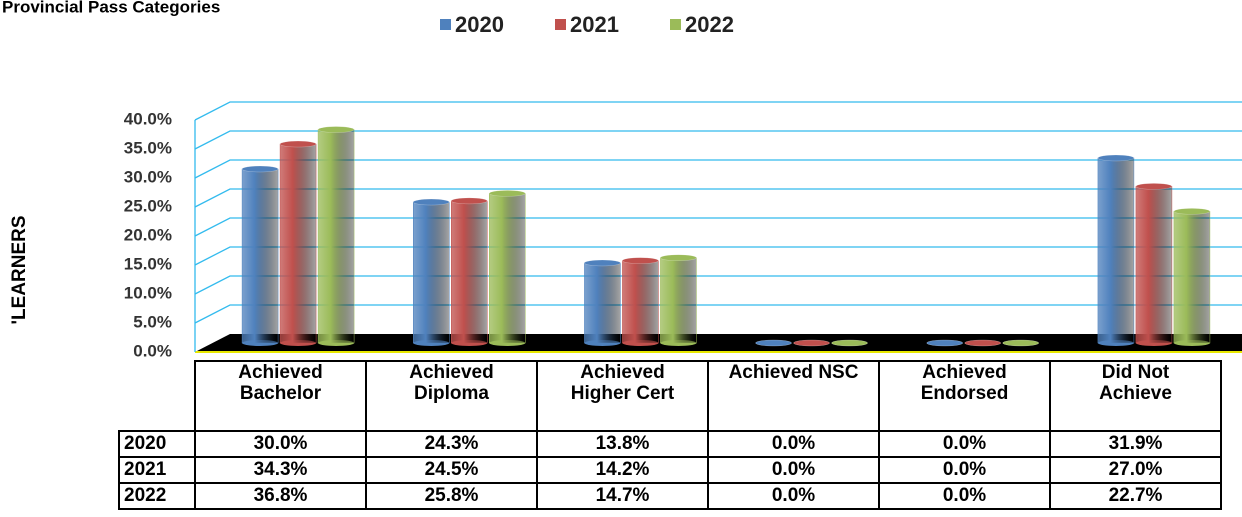 The width and height of the screenshot is (1242, 517). What do you see at coordinates (280, 496) in the screenshot?
I see `value-cell: 36.8%` at bounding box center [280, 496].